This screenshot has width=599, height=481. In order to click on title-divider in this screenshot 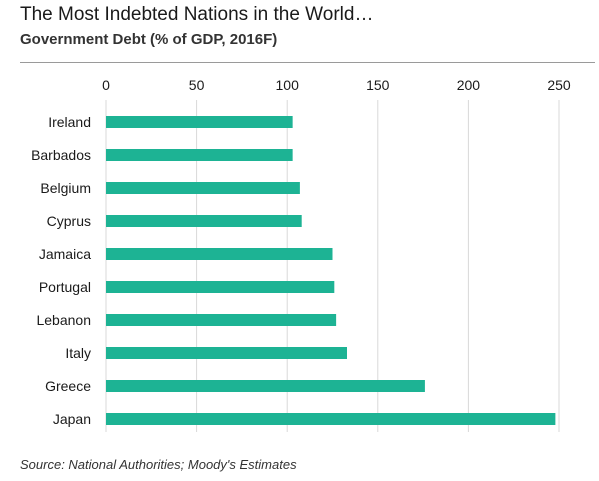, I will do `click(307, 62)`.